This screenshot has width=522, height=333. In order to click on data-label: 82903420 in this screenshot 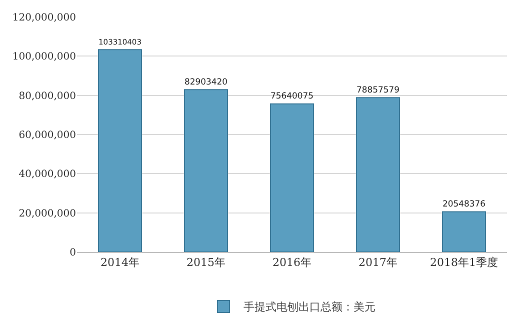, I will do `click(206, 81)`.